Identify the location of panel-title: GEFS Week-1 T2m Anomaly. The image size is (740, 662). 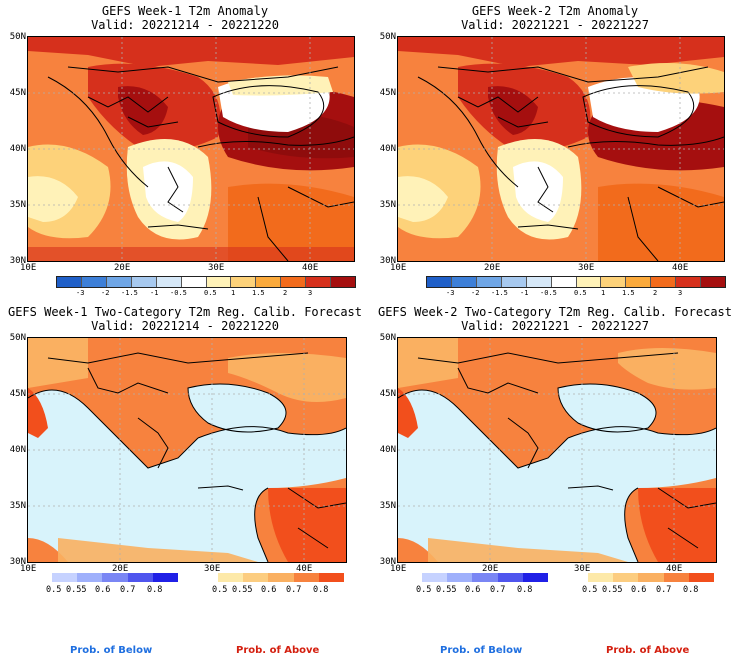
(185, 11).